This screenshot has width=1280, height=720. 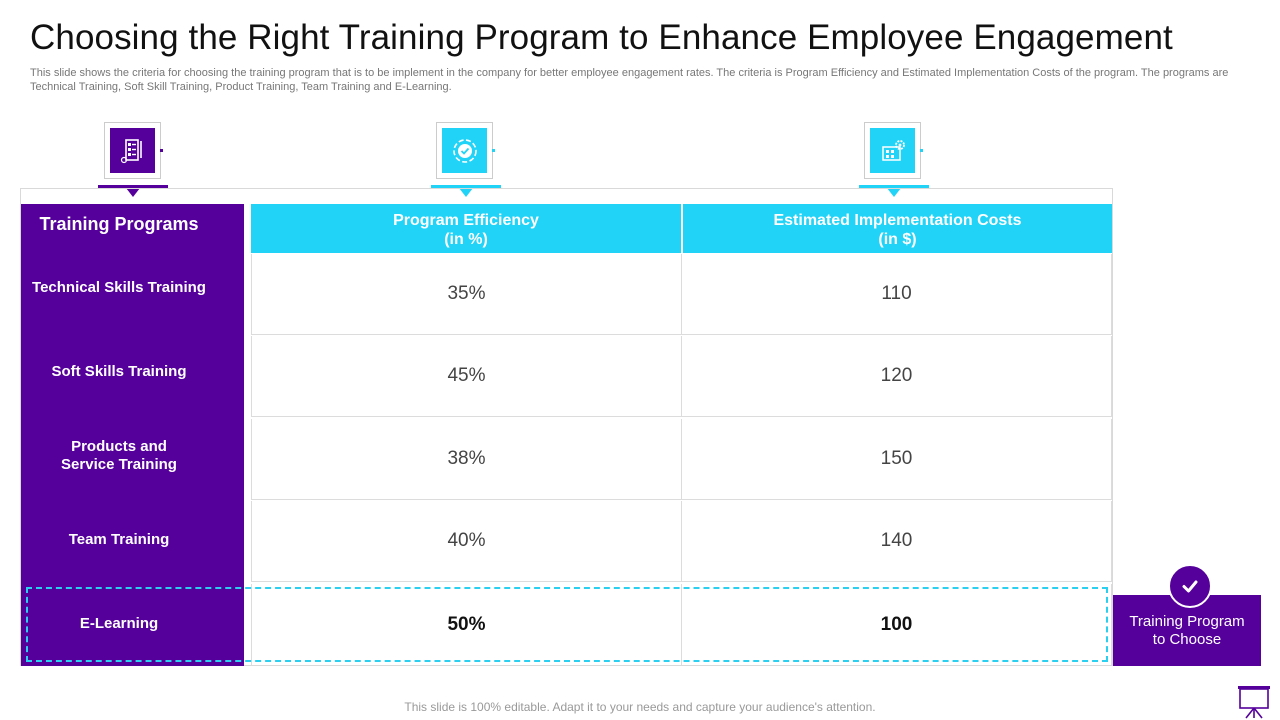 I want to click on cost-column-header: Estimated Implementation Costs (in $), so click(x=897, y=228).